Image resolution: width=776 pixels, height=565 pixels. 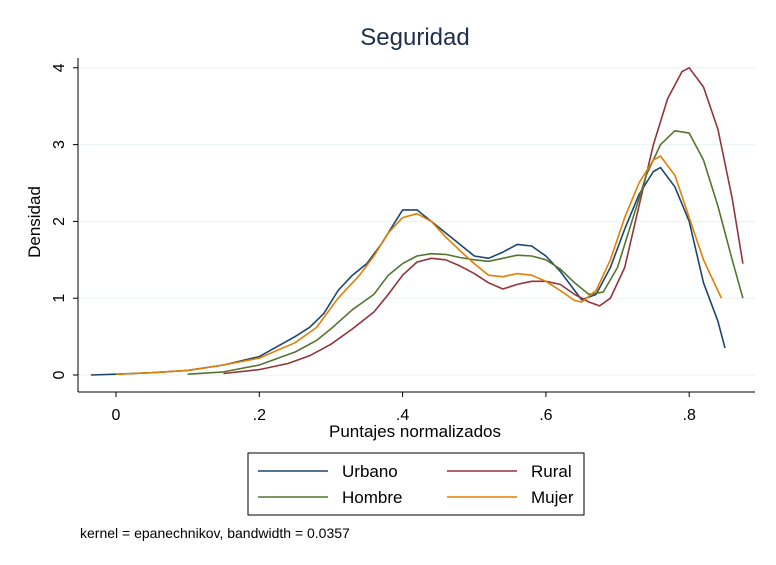 What do you see at coordinates (59, 67) in the screenshot?
I see `y-tick-label: 4` at bounding box center [59, 67].